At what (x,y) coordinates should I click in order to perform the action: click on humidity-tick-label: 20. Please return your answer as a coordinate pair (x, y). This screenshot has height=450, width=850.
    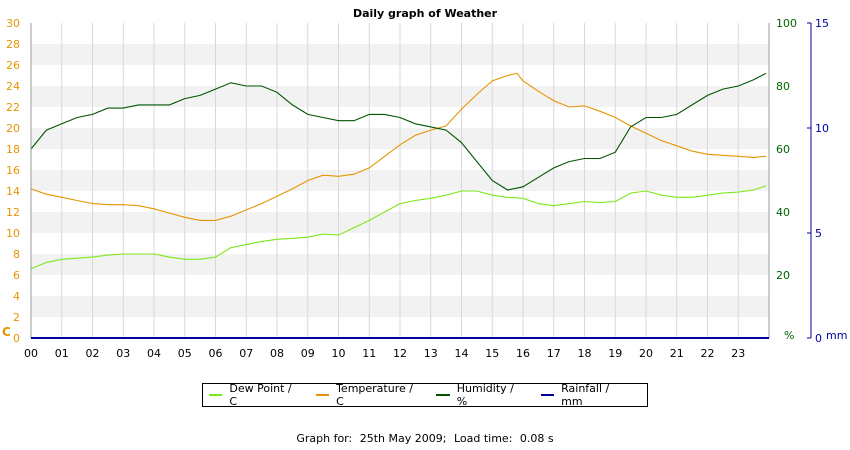
    Looking at the image, I should click on (783, 275).